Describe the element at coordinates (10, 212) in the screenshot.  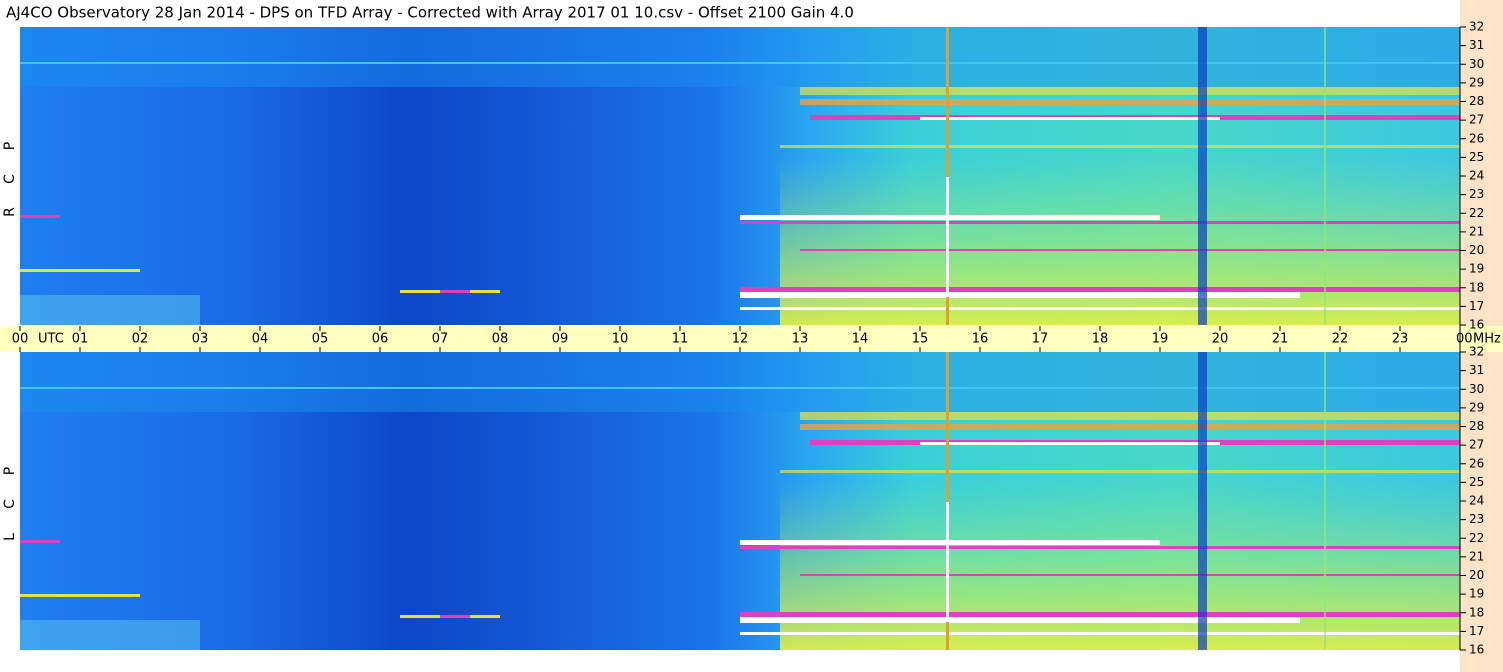
I see `panel-label: R` at that location.